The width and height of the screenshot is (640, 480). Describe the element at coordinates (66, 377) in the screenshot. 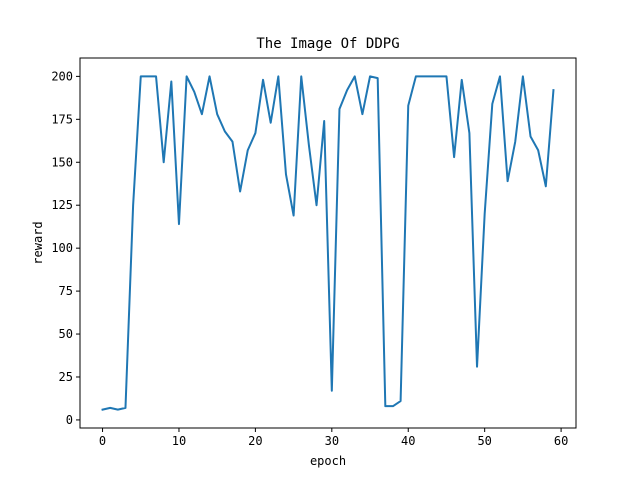

I see `y-tick-label: 25` at that location.